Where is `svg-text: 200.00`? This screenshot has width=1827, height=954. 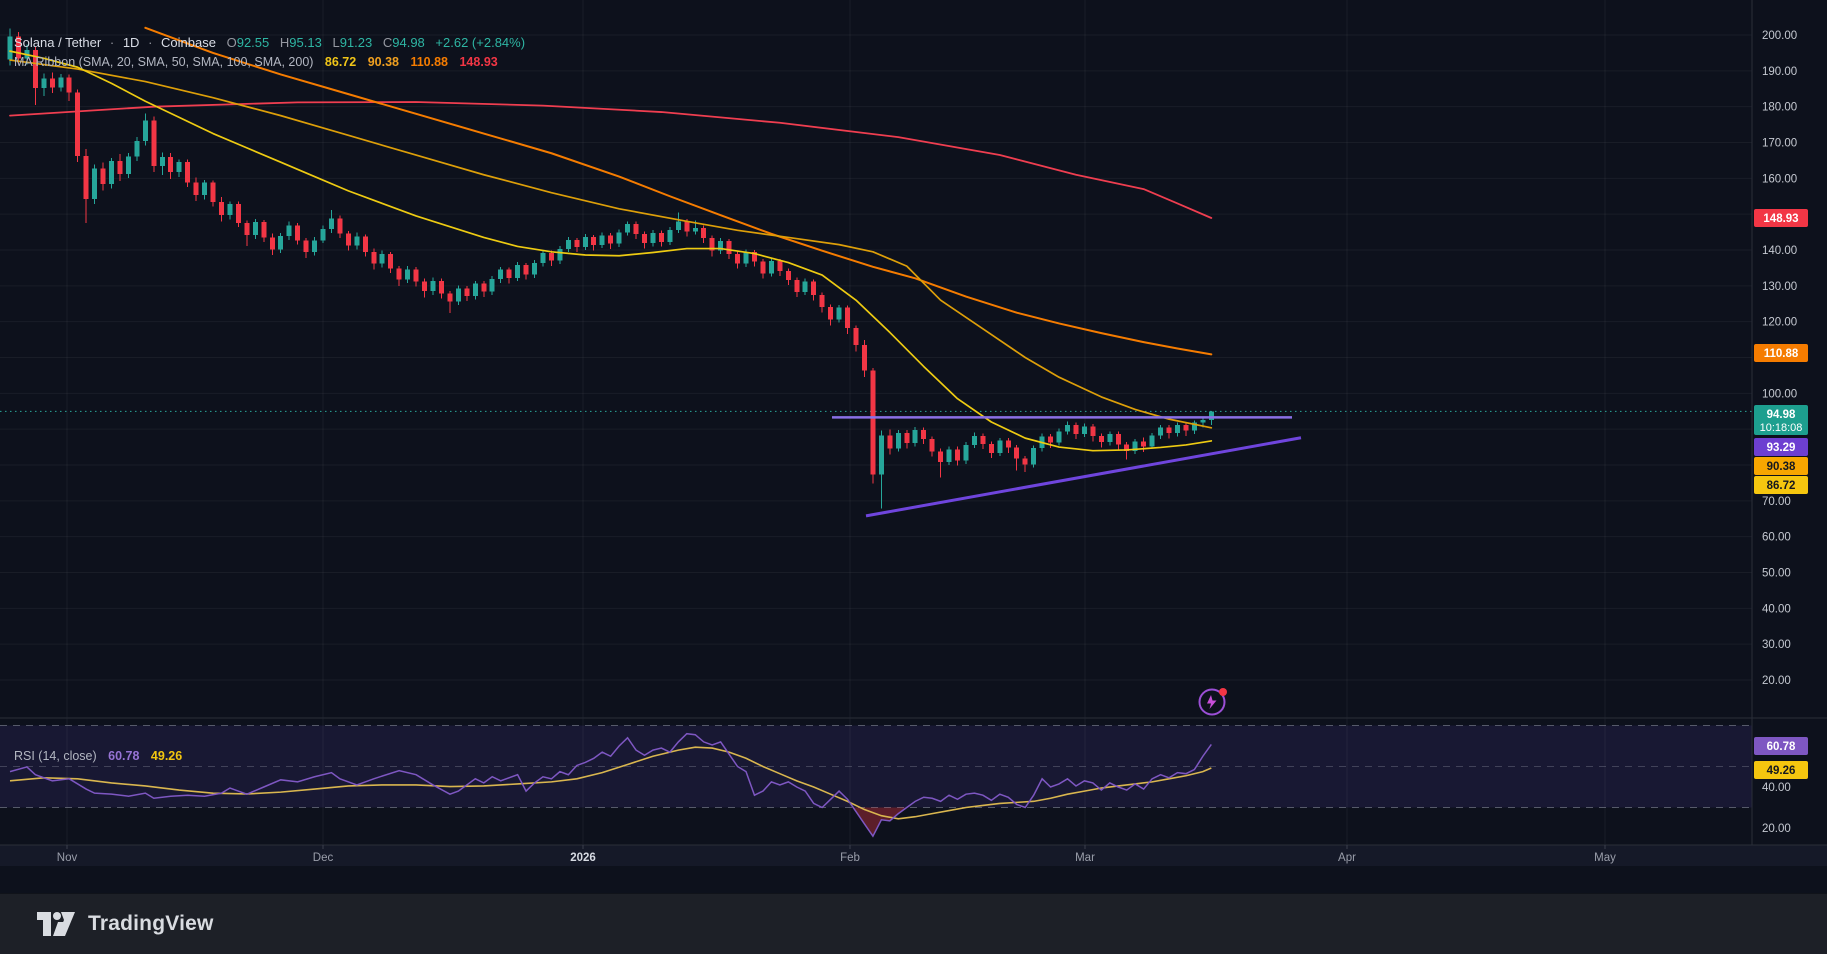 svg-text: 200.00 is located at coordinates (1779, 36).